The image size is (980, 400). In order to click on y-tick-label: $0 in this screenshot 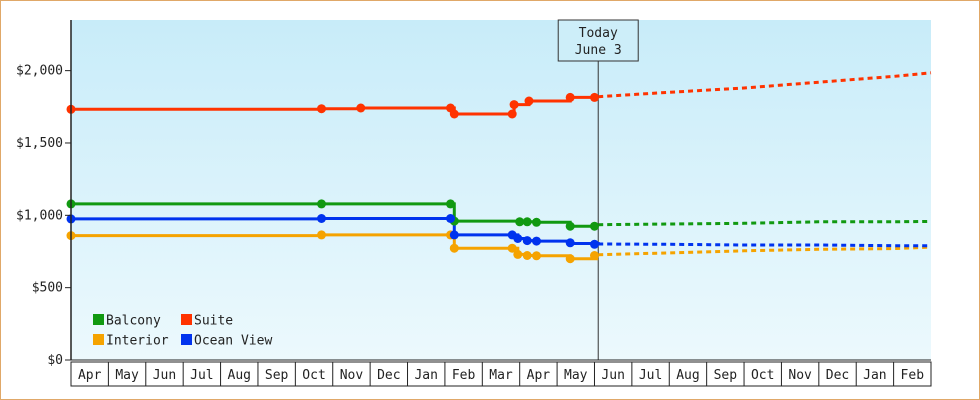, I will do `click(55, 360)`.